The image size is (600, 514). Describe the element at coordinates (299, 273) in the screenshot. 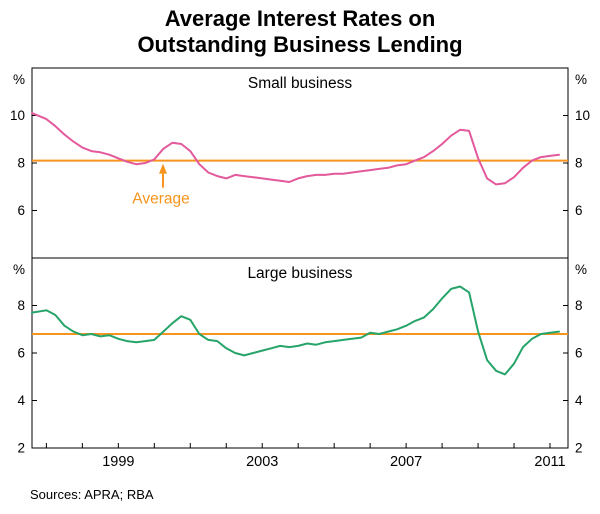

I see `panel-title: Large business` at that location.